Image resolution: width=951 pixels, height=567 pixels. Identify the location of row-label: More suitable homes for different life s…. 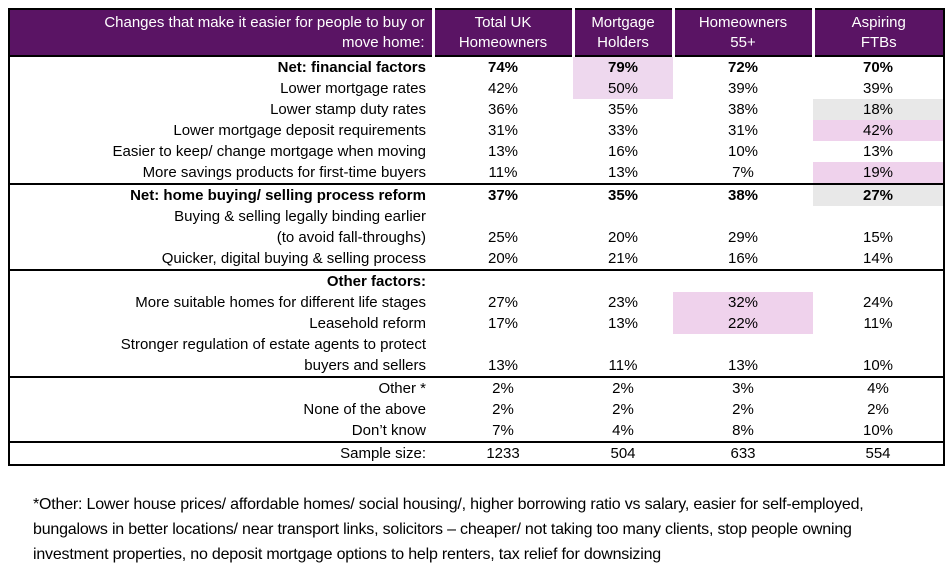
(221, 302).